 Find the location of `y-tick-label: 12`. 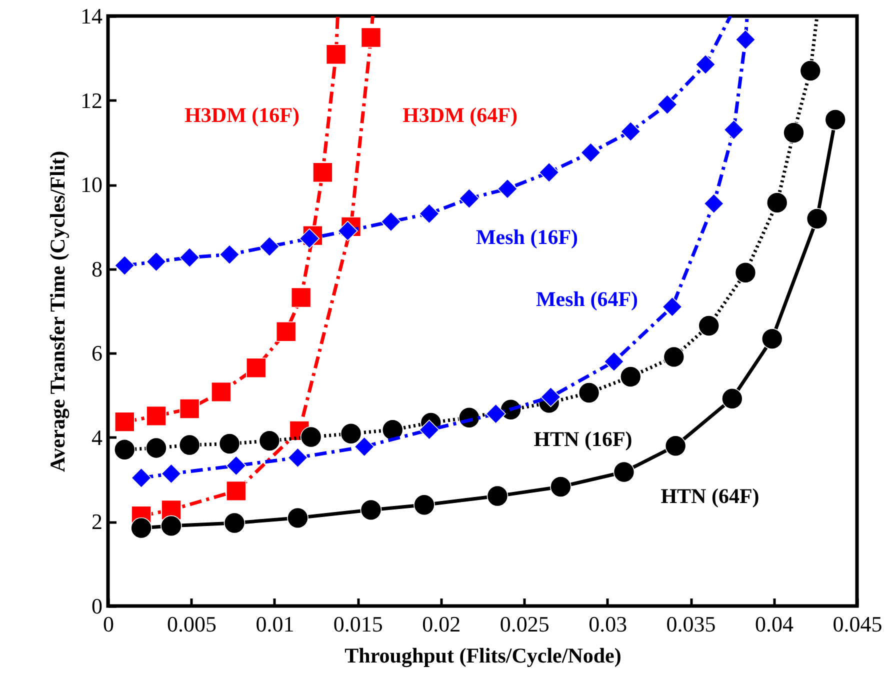

y-tick-label: 12 is located at coordinates (91, 100).